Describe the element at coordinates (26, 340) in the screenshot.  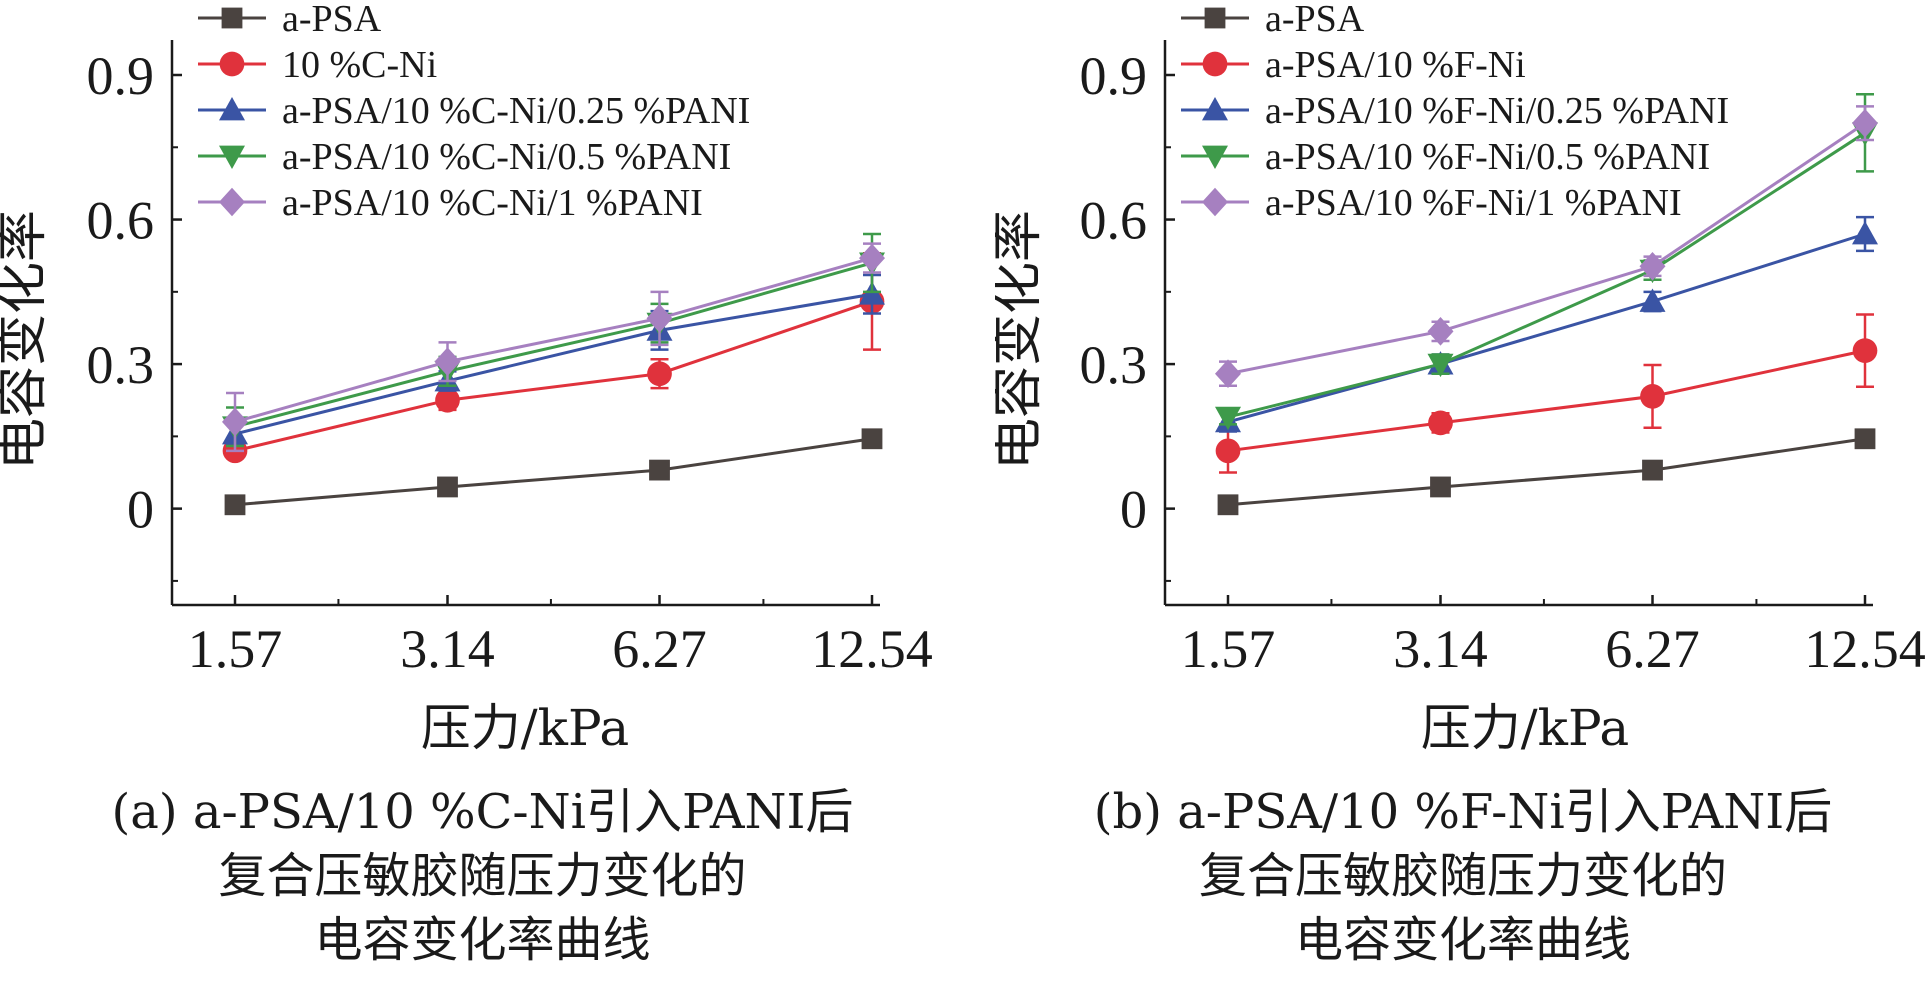
I see `chart-a-y-axis-label: 电容变化率` at that location.